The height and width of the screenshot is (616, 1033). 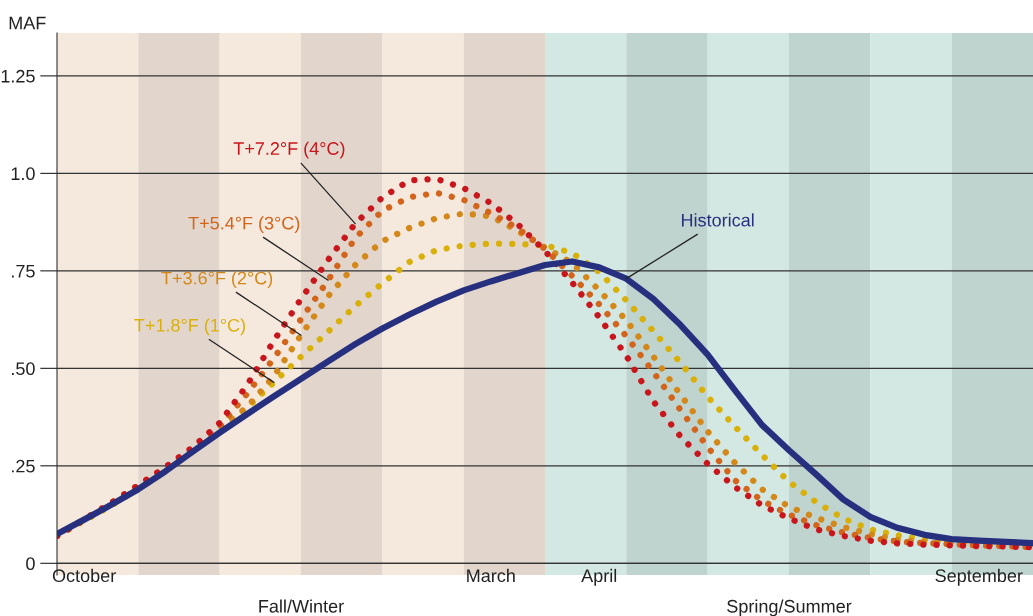 What do you see at coordinates (30, 564) in the screenshot?
I see `y-tick-label: 0` at bounding box center [30, 564].